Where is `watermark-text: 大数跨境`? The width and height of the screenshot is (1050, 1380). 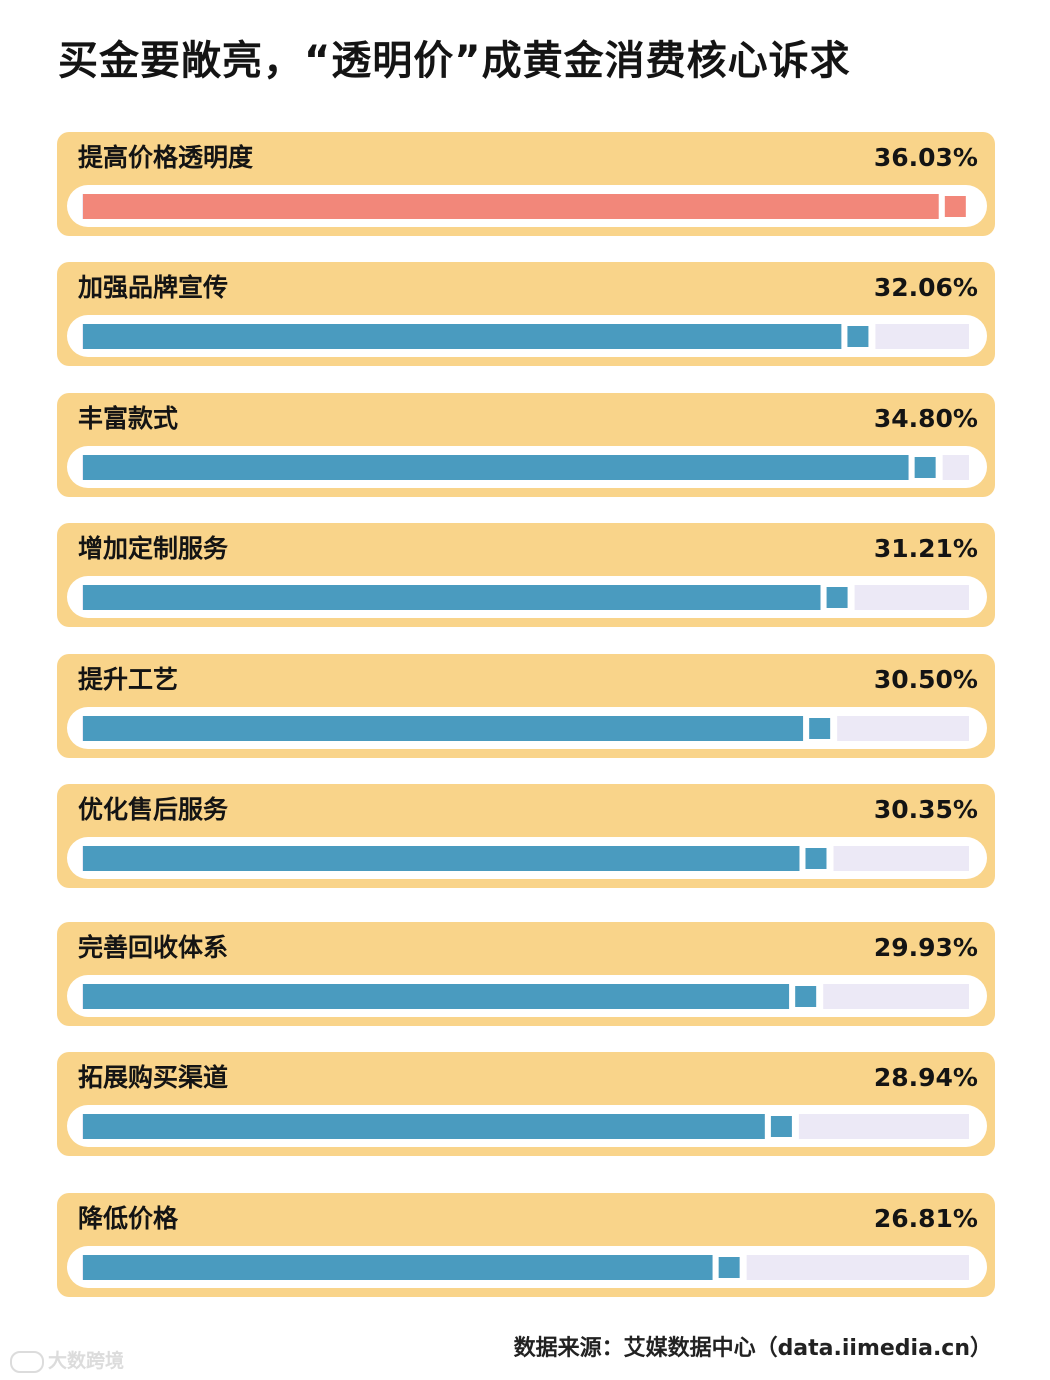 watermark-text: 大数跨境 is located at coordinates (86, 1361).